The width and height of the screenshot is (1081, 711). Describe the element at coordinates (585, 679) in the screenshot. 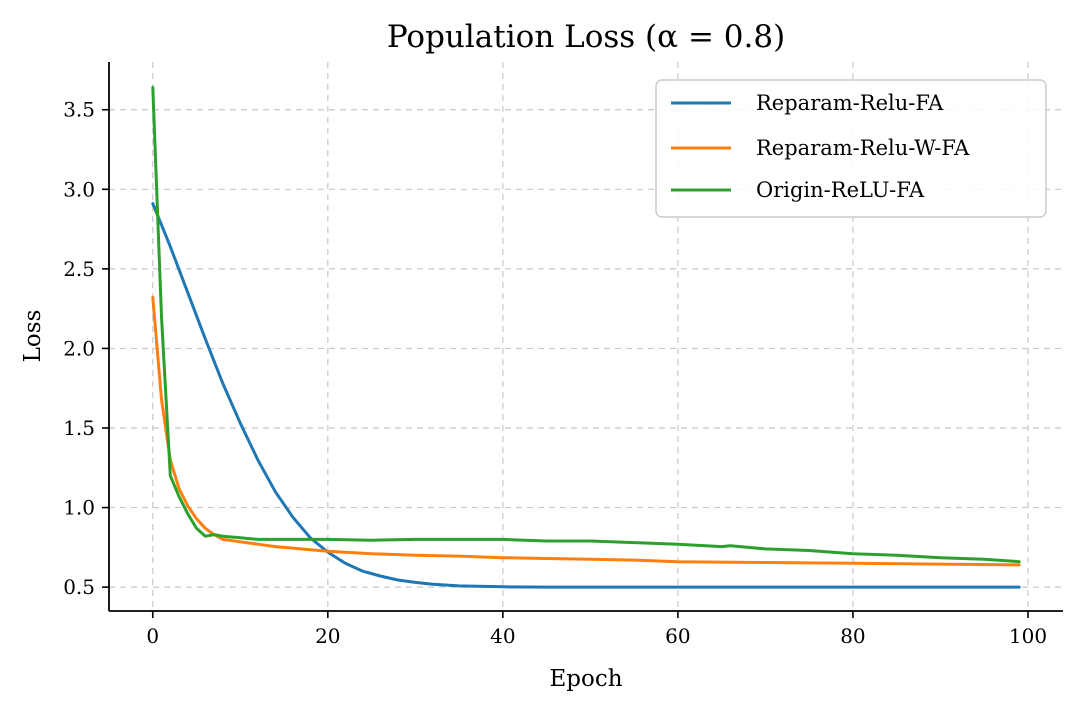

I see `x-axis-label: Epoch` at that location.